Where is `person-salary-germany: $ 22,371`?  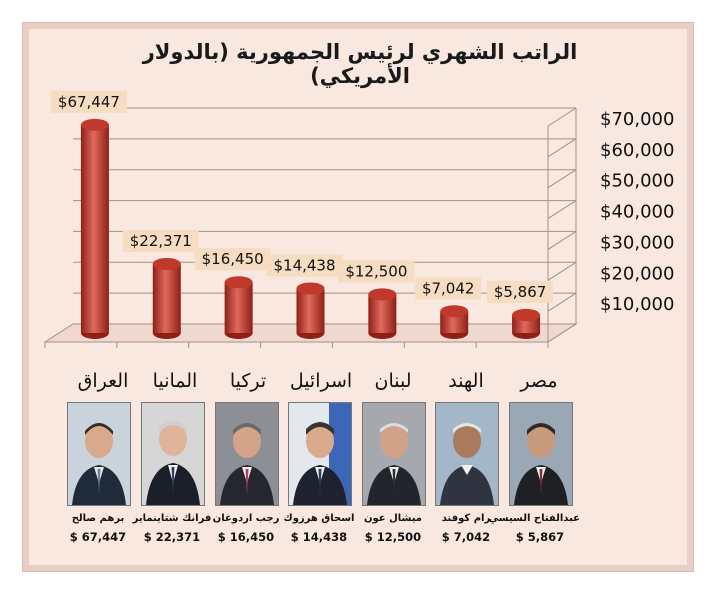 person-salary-germany: $ 22,371 is located at coordinates (172, 537).